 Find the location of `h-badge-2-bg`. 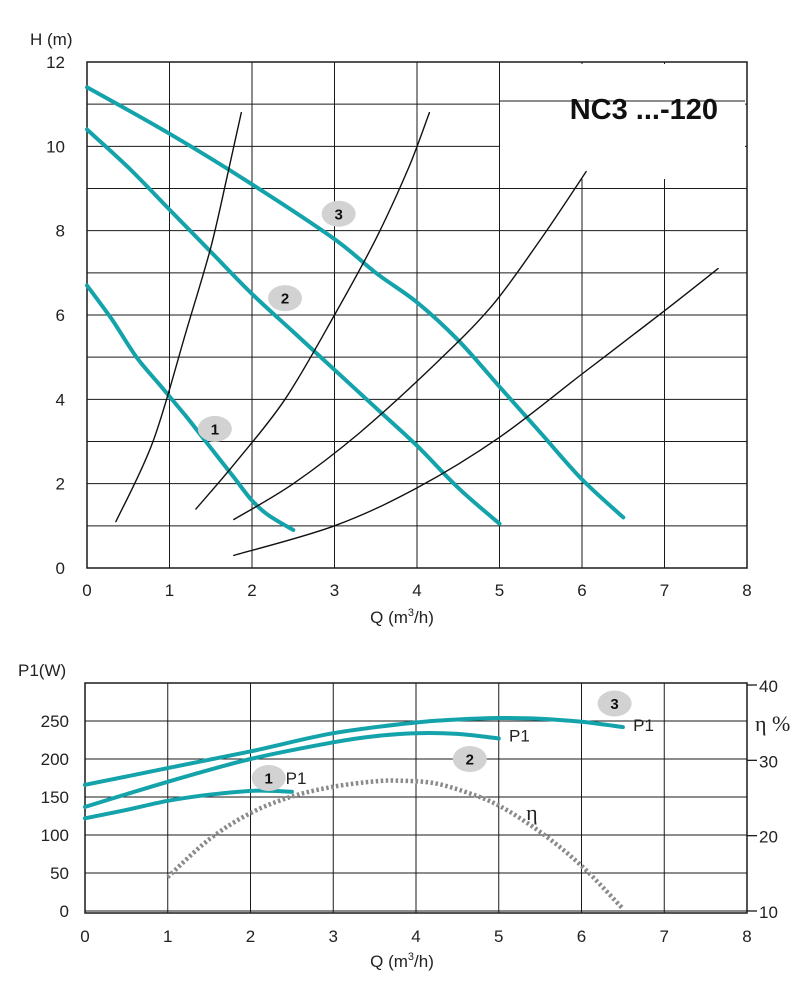

h-badge-2-bg is located at coordinates (285, 298).